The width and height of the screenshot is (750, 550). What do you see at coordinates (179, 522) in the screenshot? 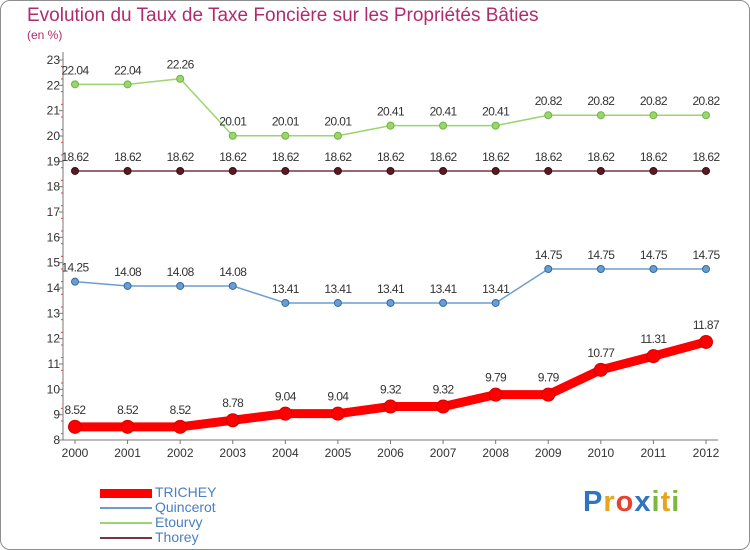
I see `legend-label: Etourvy` at bounding box center [179, 522].